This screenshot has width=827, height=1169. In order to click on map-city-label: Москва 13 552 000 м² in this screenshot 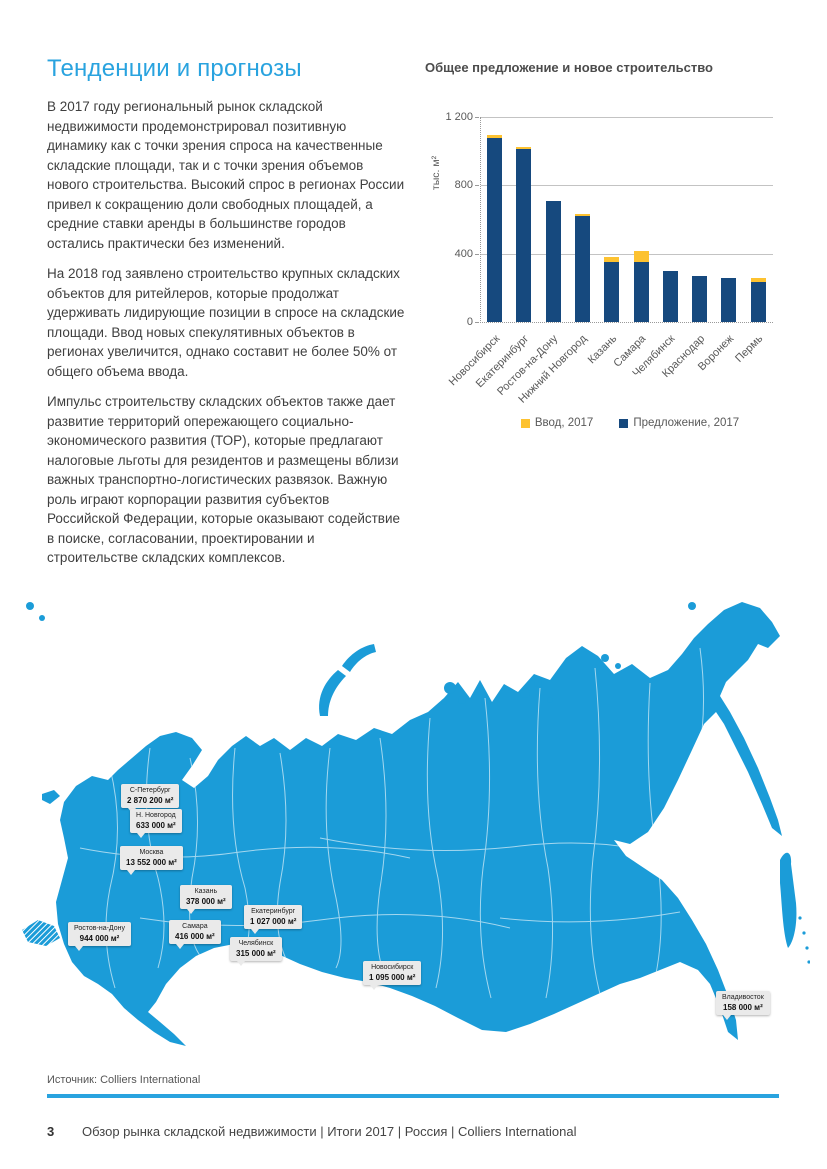, I will do `click(151, 860)`.